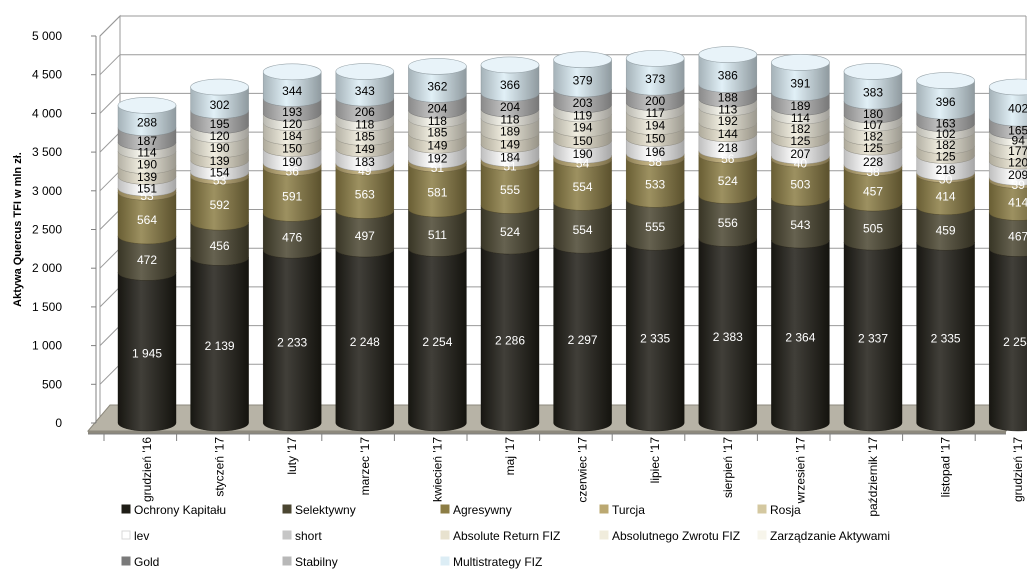  Describe the element at coordinates (1017, 131) in the screenshot. I see `data-label: 165` at that location.